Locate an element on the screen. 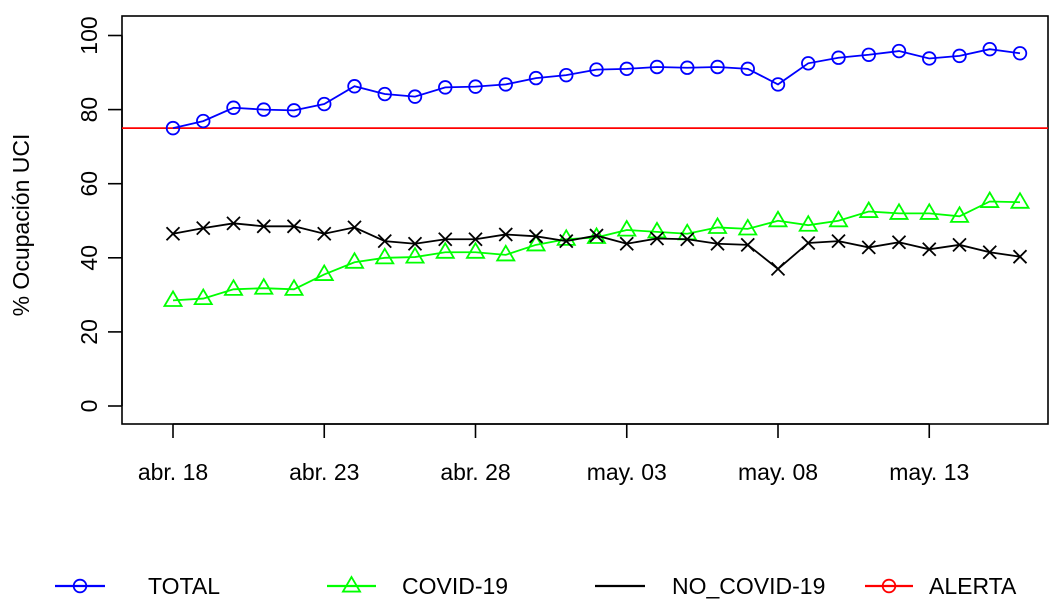 The height and width of the screenshot is (602, 1053). legend-item-no-covid-19: NO_COVID-19 is located at coordinates (710, 586).